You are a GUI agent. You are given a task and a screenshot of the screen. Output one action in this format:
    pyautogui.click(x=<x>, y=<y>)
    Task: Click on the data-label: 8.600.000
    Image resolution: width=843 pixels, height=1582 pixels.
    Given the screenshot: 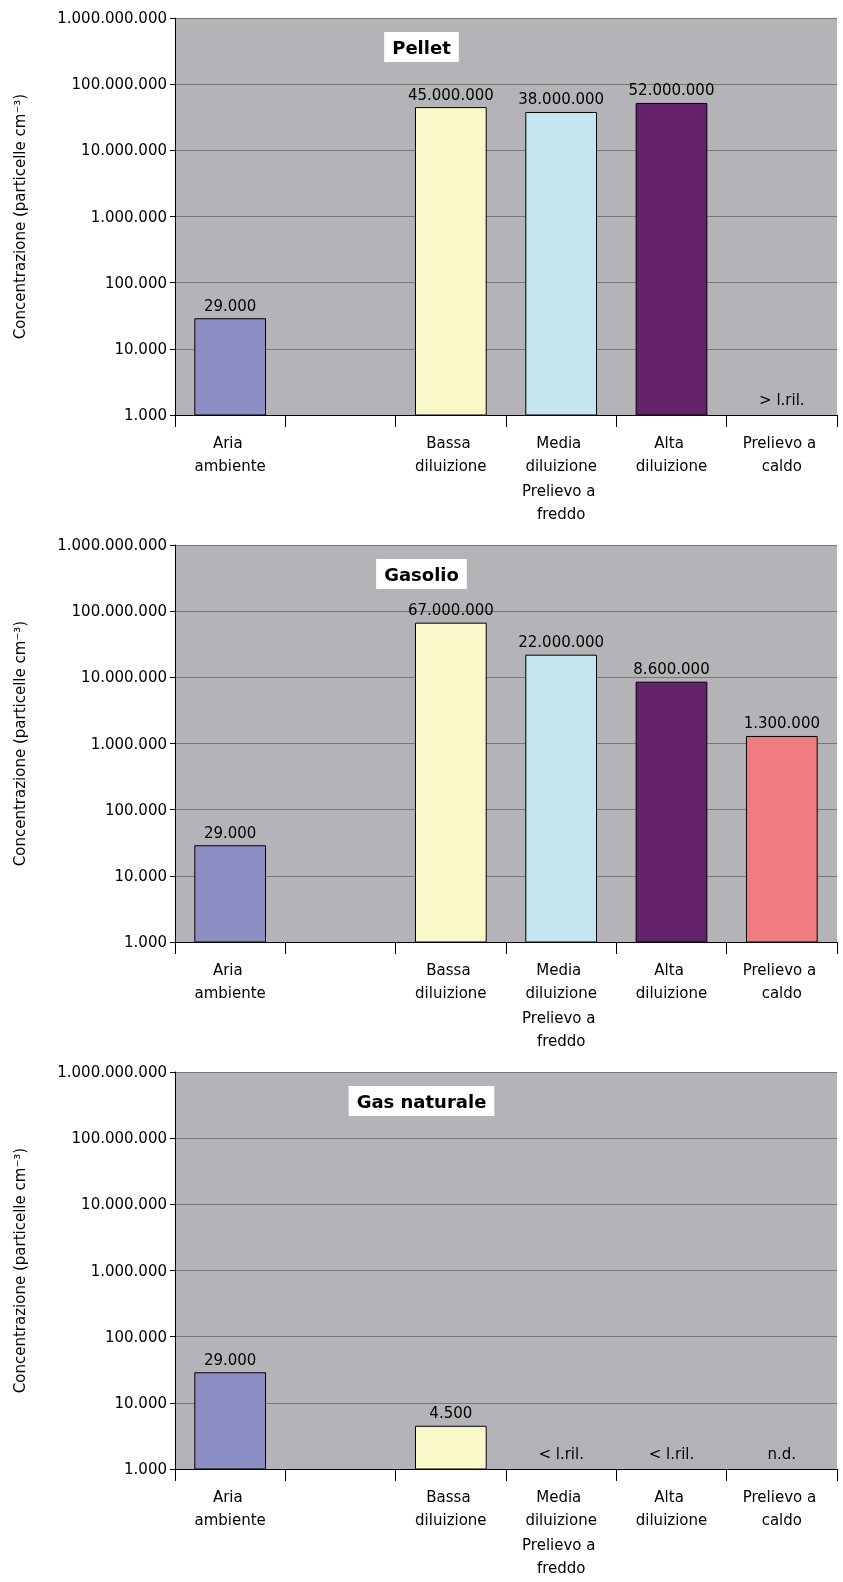 What is the action you would take?
    pyautogui.click(x=671, y=669)
    